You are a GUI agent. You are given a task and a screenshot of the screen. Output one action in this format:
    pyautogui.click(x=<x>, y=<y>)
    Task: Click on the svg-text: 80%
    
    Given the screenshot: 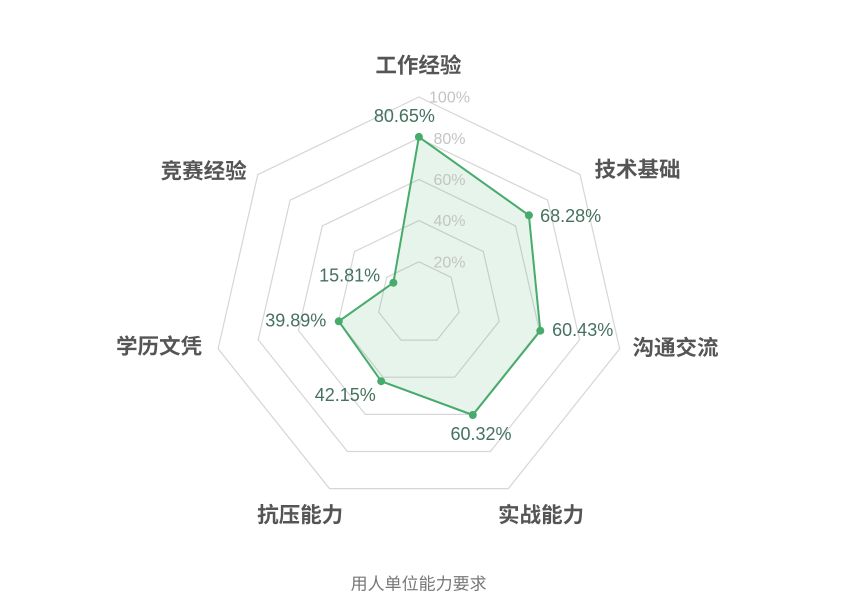 What is the action you would take?
    pyautogui.click(x=449, y=139)
    